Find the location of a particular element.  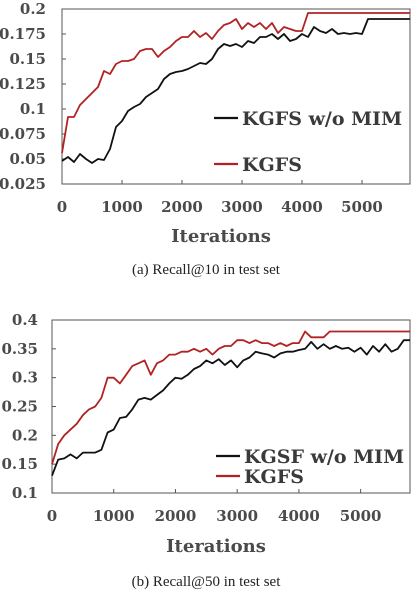

y-tick-label: 0.4 is located at coordinates (25, 320).